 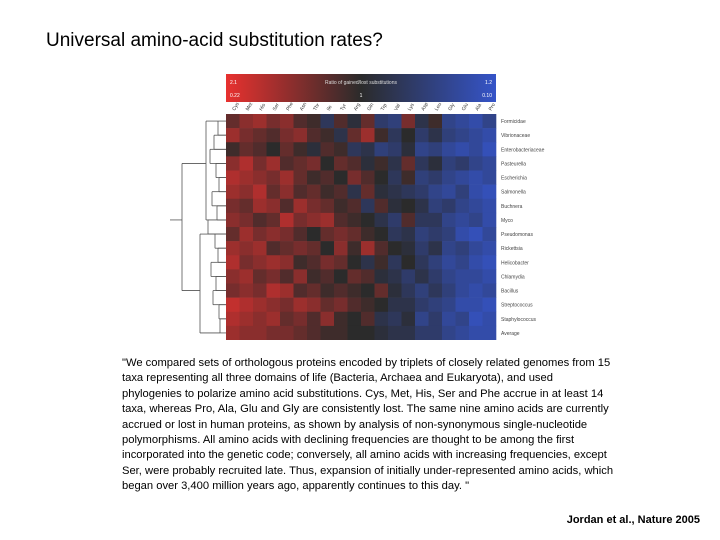 What do you see at coordinates (633, 520) in the screenshot?
I see `citation: Jordan et al., Nature 2005` at bounding box center [633, 520].